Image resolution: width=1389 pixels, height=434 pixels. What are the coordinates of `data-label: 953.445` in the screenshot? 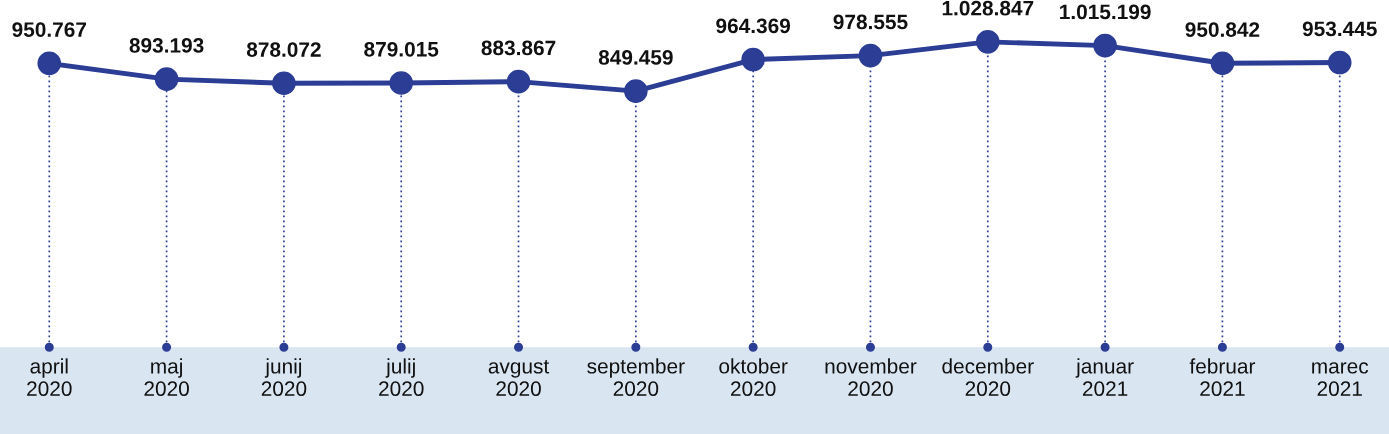 It's located at (1339, 29).